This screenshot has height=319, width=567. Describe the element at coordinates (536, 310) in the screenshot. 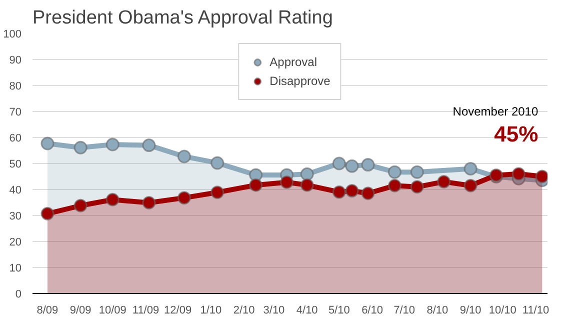

I see `x-tick-label: 11/10` at that location.